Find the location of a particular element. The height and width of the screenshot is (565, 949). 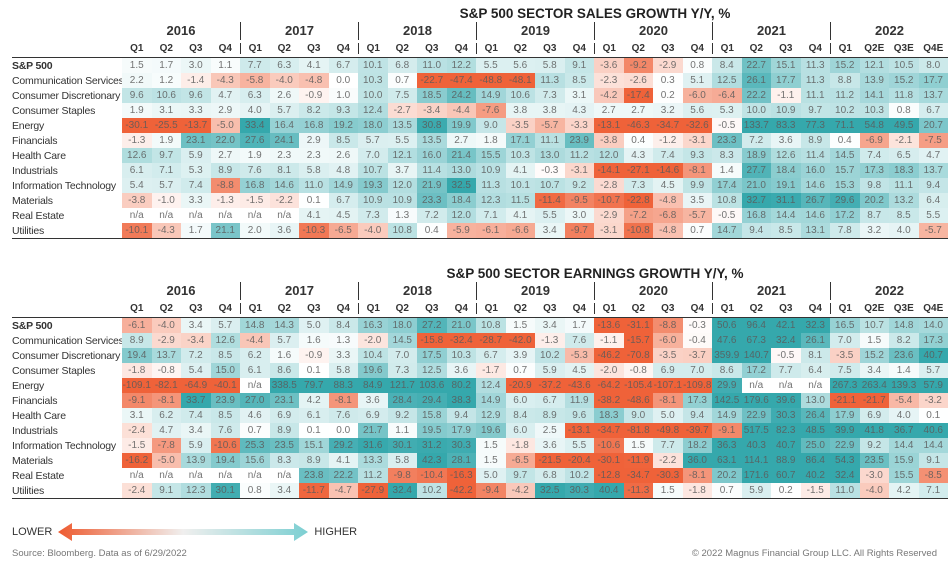

quarter-header: Q1 is located at coordinates (609, 48).